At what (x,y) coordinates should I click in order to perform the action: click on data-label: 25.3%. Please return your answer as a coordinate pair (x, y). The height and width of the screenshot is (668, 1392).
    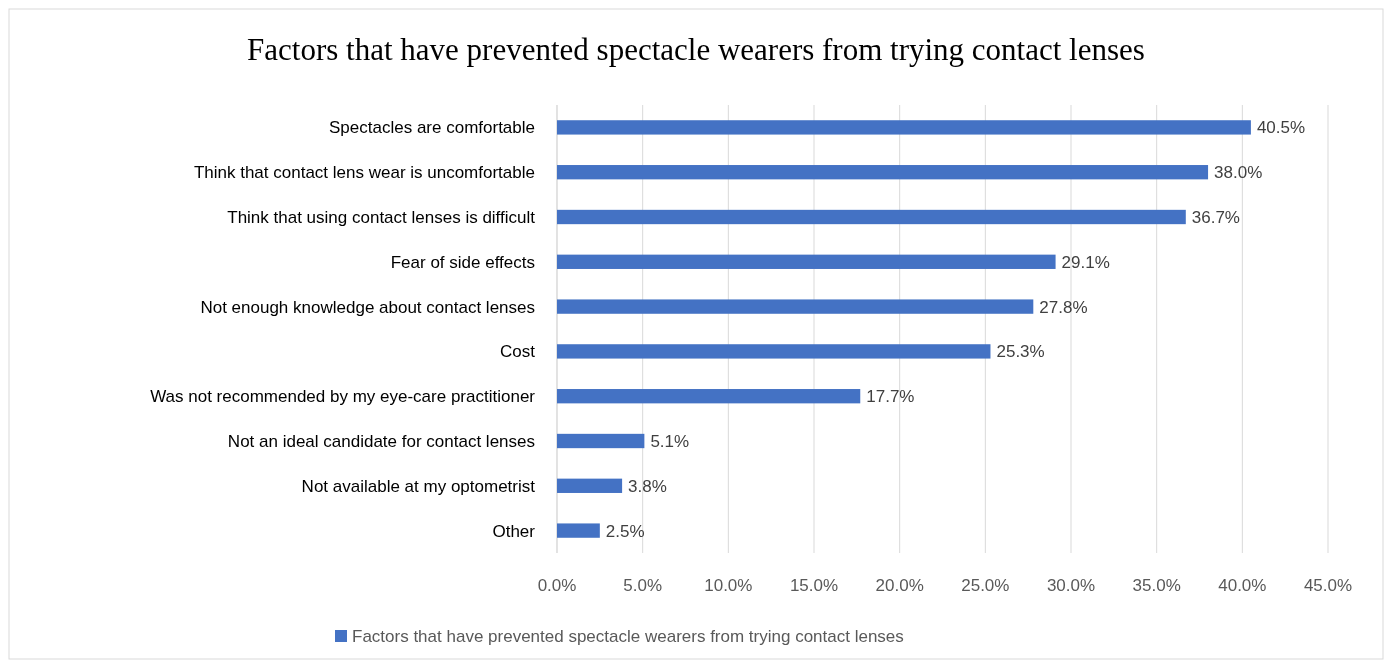
    Looking at the image, I should click on (1020, 352).